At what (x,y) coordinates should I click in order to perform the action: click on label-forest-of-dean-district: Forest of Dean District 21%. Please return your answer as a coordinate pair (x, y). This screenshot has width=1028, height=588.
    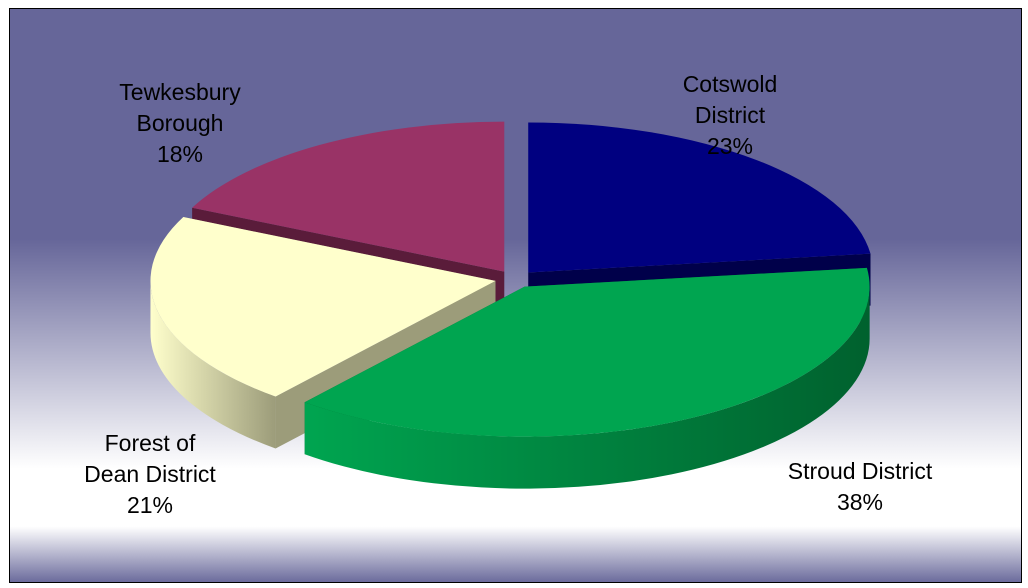
    Looking at the image, I should click on (150, 474).